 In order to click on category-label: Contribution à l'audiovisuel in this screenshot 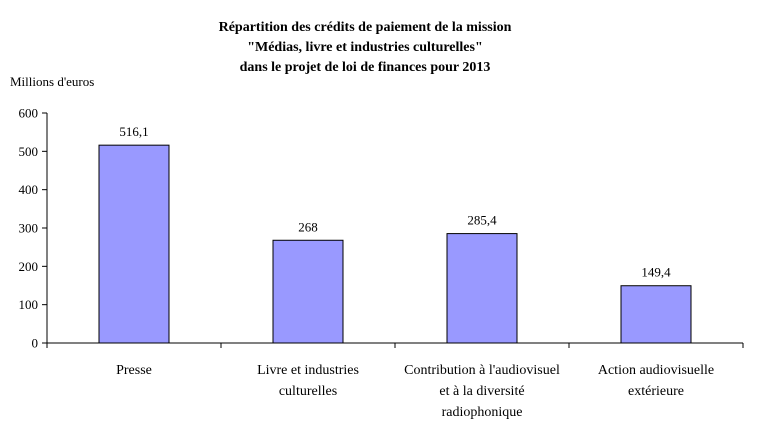, I will do `click(482, 370)`.